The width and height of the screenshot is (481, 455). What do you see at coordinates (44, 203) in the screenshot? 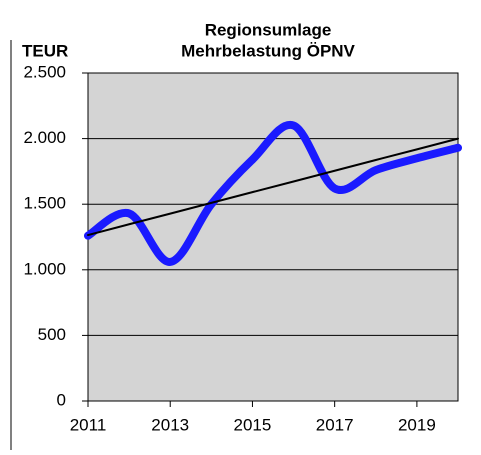
I see `y-tick-label: 1.500` at bounding box center [44, 203].